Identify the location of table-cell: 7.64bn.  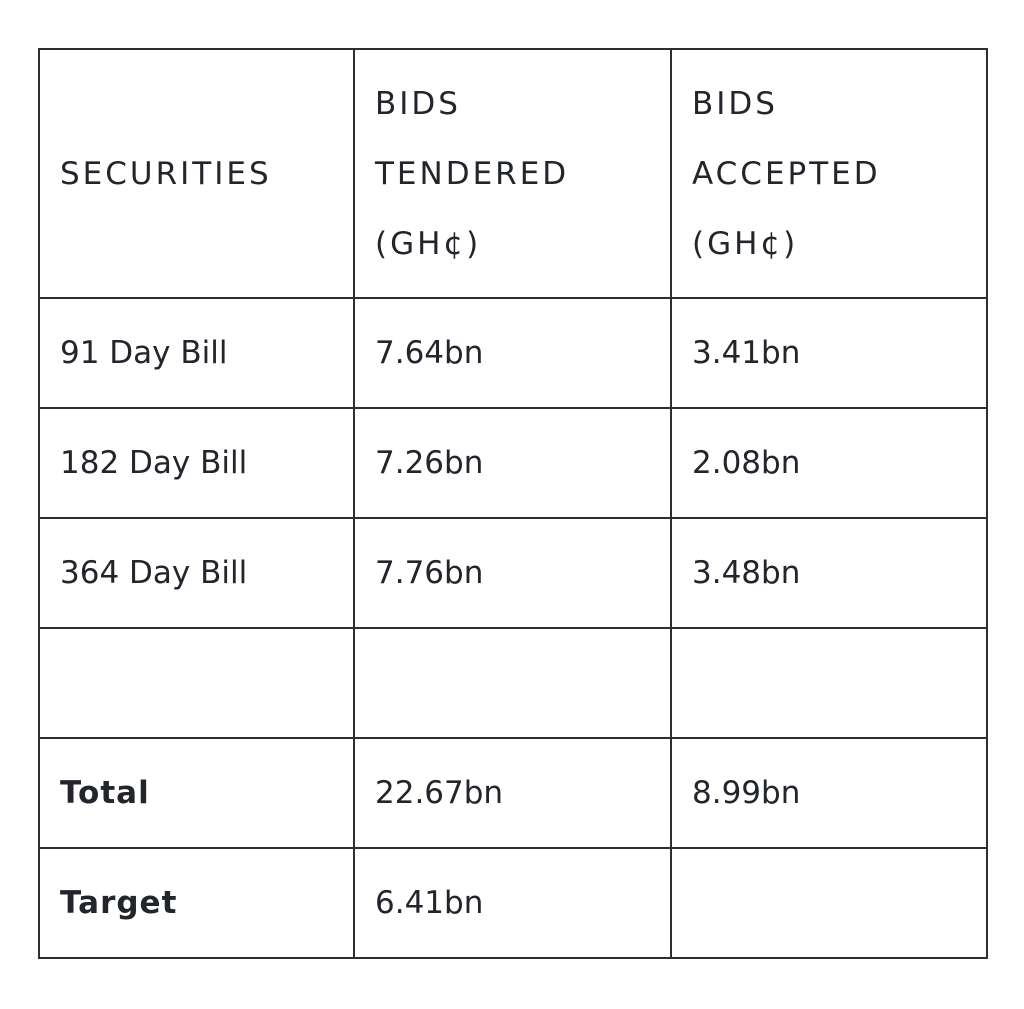
(512, 353).